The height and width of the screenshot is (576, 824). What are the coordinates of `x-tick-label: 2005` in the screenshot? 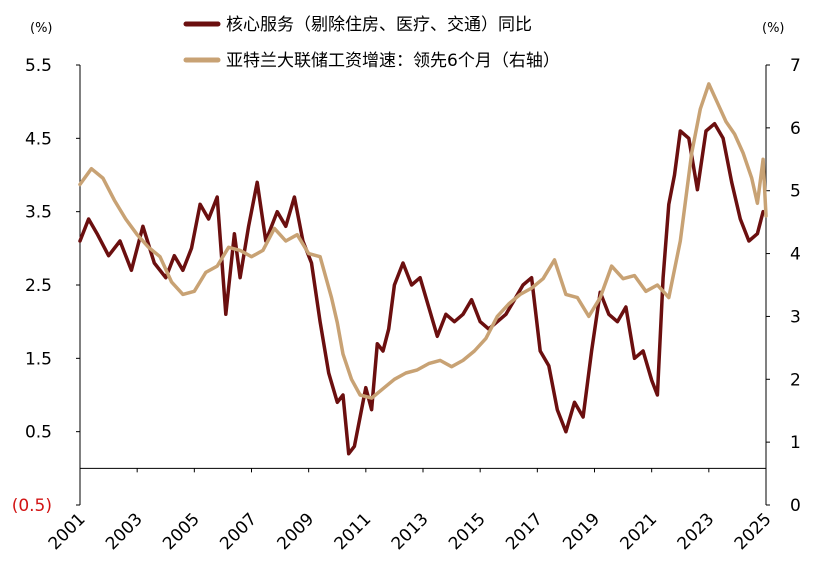 It's located at (181, 531).